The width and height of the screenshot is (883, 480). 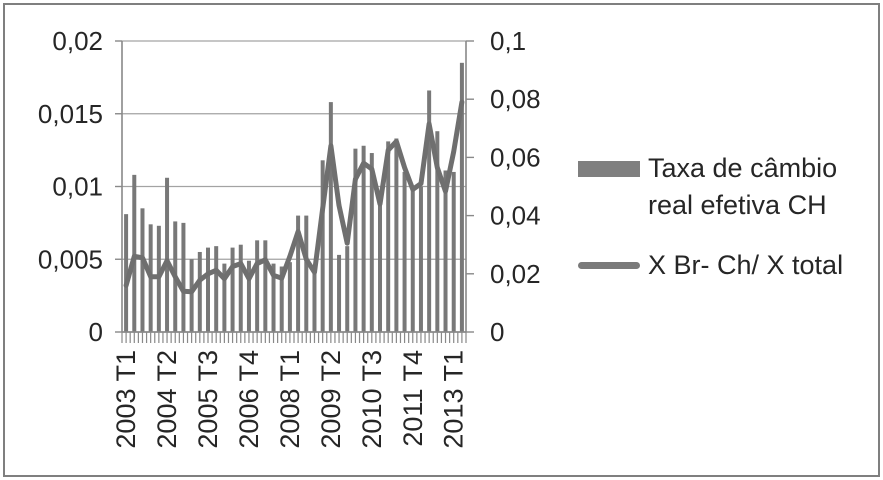 I want to click on y-axis-right-tick-label: 0,04, so click(x=515, y=216).